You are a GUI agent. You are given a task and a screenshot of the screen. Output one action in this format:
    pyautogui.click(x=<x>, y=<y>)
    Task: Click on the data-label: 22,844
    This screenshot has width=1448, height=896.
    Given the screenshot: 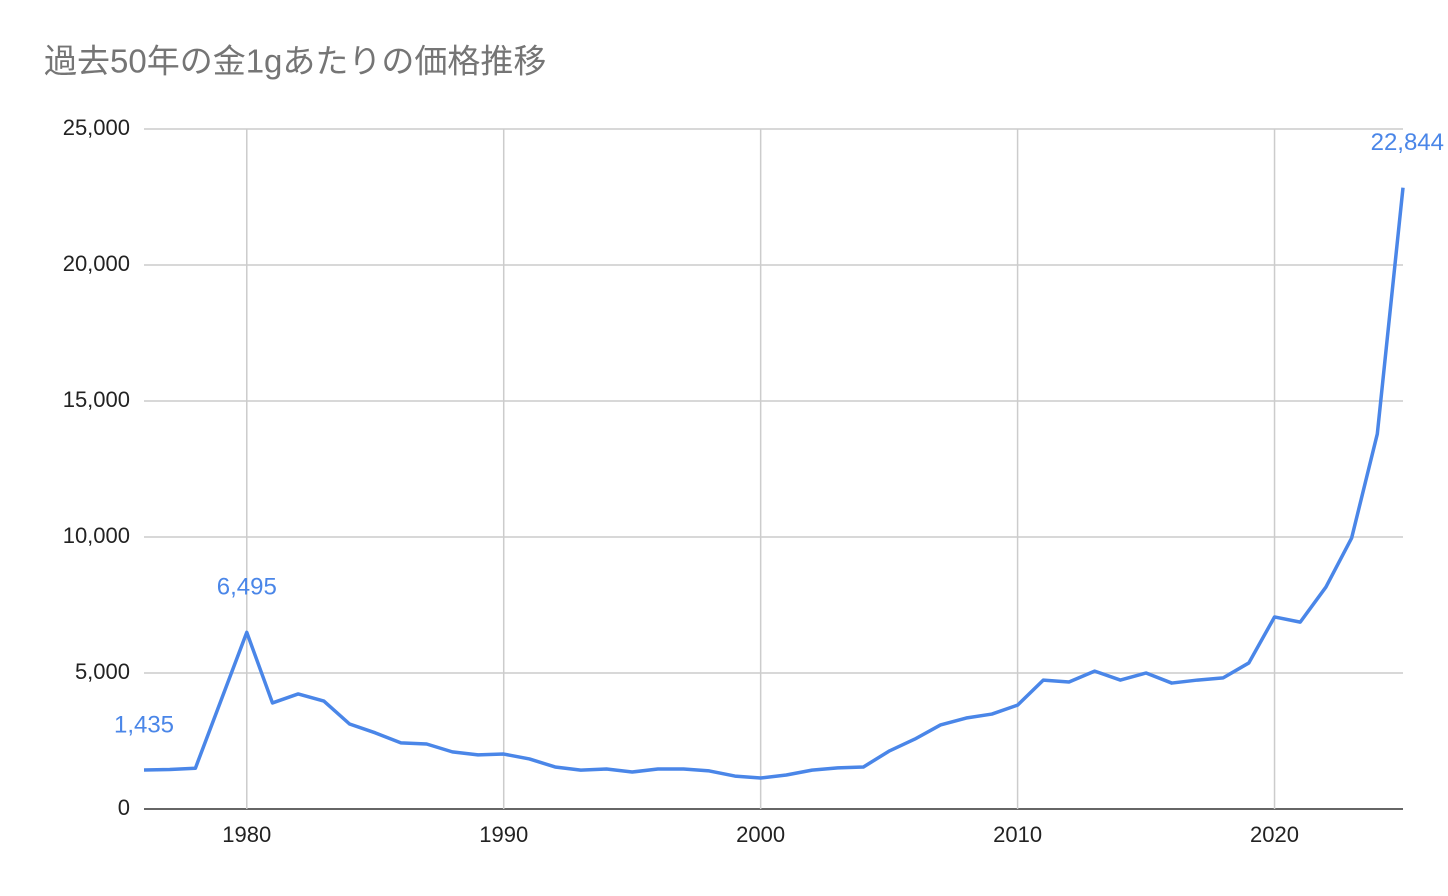 What is the action you would take?
    pyautogui.click(x=1407, y=142)
    